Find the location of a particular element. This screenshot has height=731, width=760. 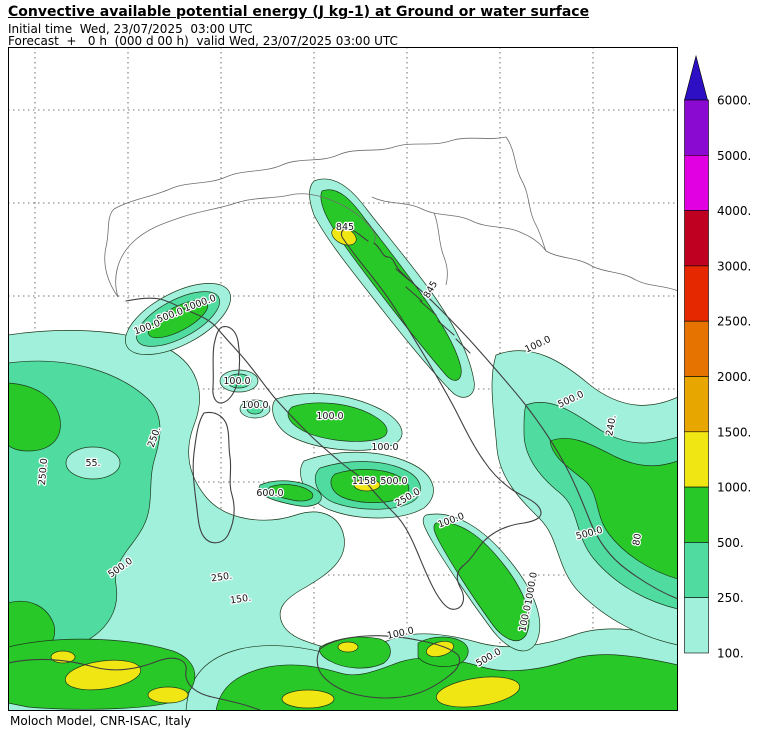

contour-label: 600.0 is located at coordinates (269, 493).